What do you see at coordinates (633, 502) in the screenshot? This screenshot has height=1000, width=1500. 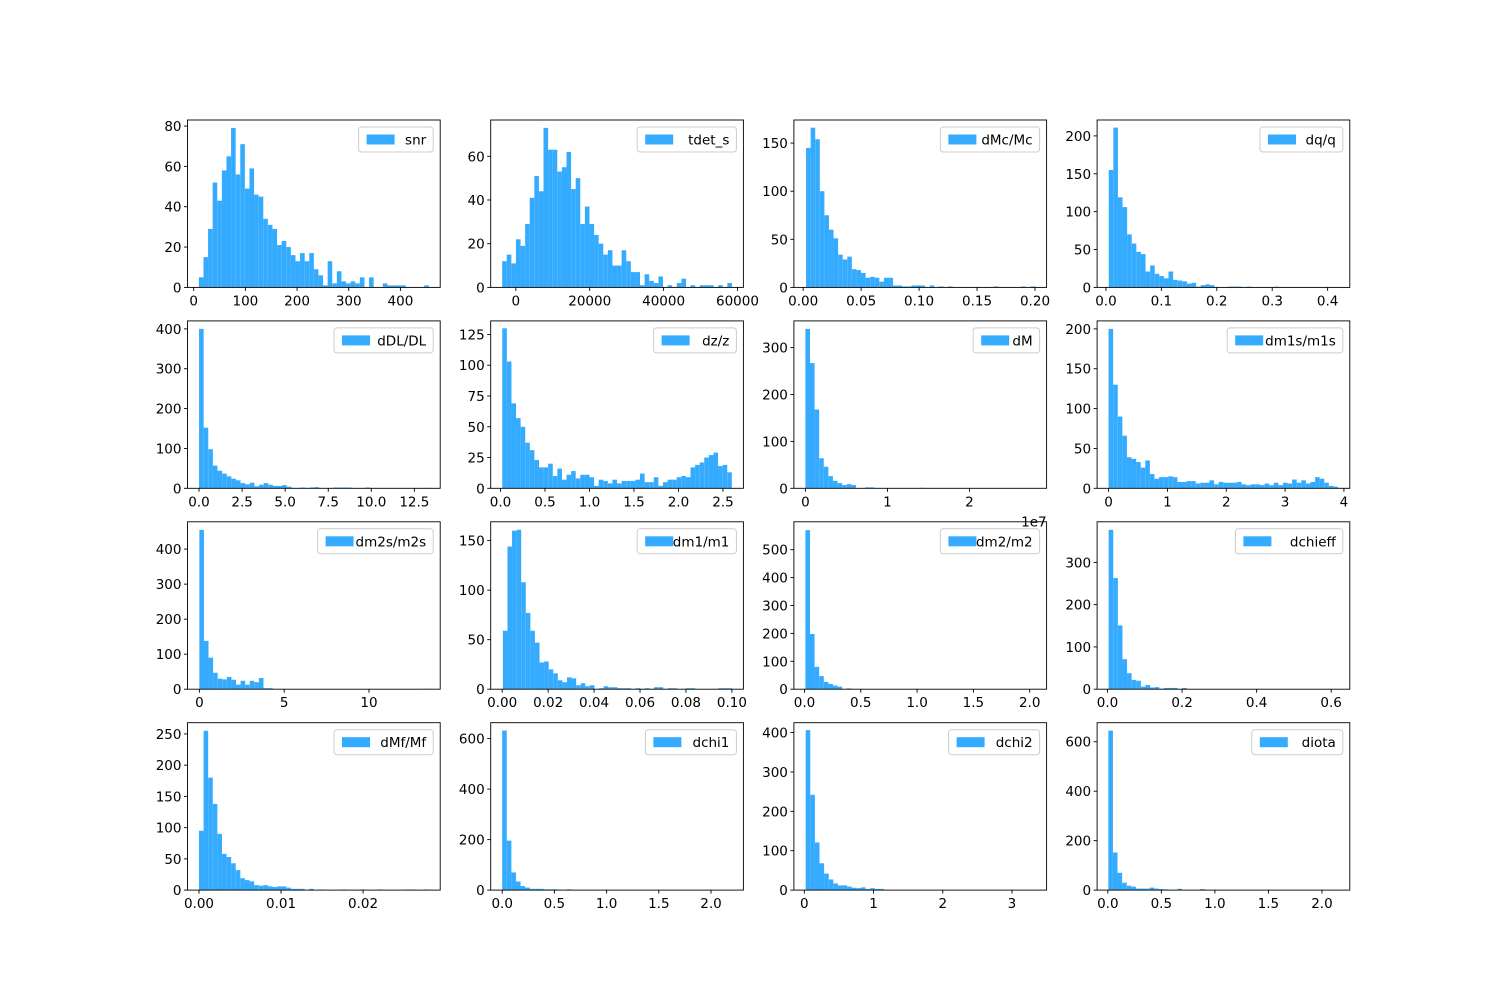 I see `x-tick-label: 1.5` at bounding box center [633, 502].